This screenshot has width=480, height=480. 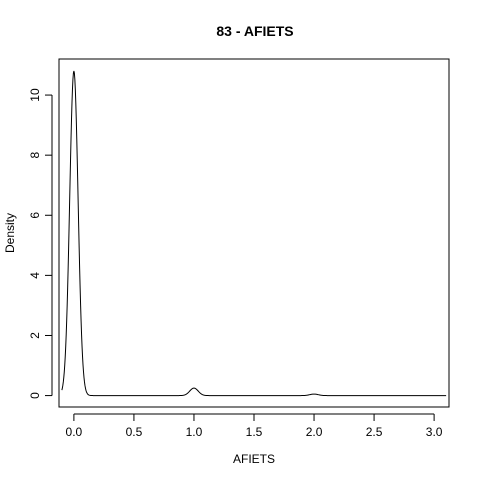 I want to click on x-tick-label: 0.0, so click(x=74, y=432).